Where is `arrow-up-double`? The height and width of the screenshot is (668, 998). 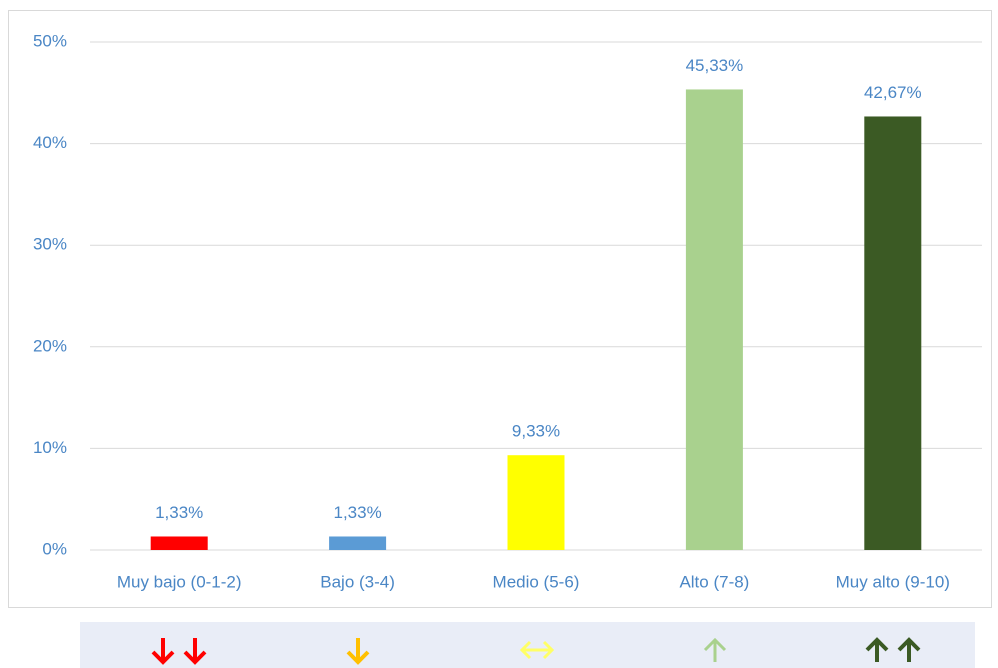 arrow-up-double is located at coordinates (893, 649).